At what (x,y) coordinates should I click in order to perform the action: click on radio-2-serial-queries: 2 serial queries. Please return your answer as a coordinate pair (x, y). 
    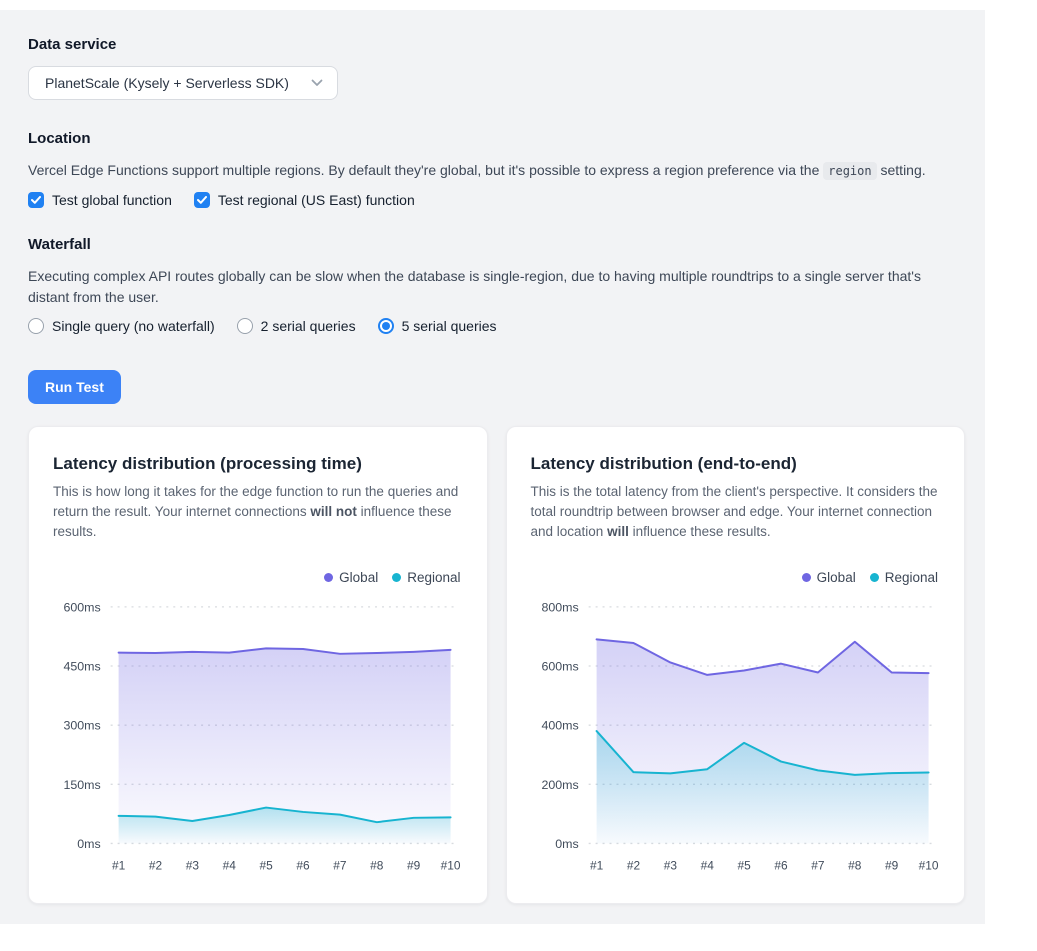
    Looking at the image, I should click on (296, 326).